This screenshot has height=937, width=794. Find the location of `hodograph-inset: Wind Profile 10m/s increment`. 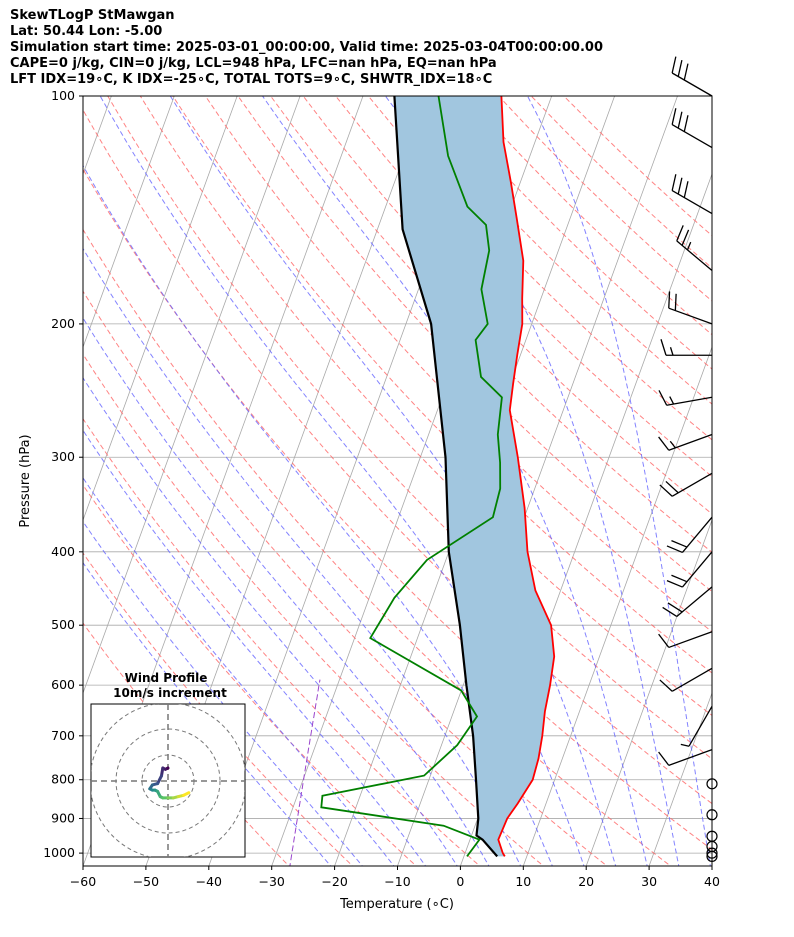

hodograph-inset: Wind Profile 10m/s increment is located at coordinates (168, 764).